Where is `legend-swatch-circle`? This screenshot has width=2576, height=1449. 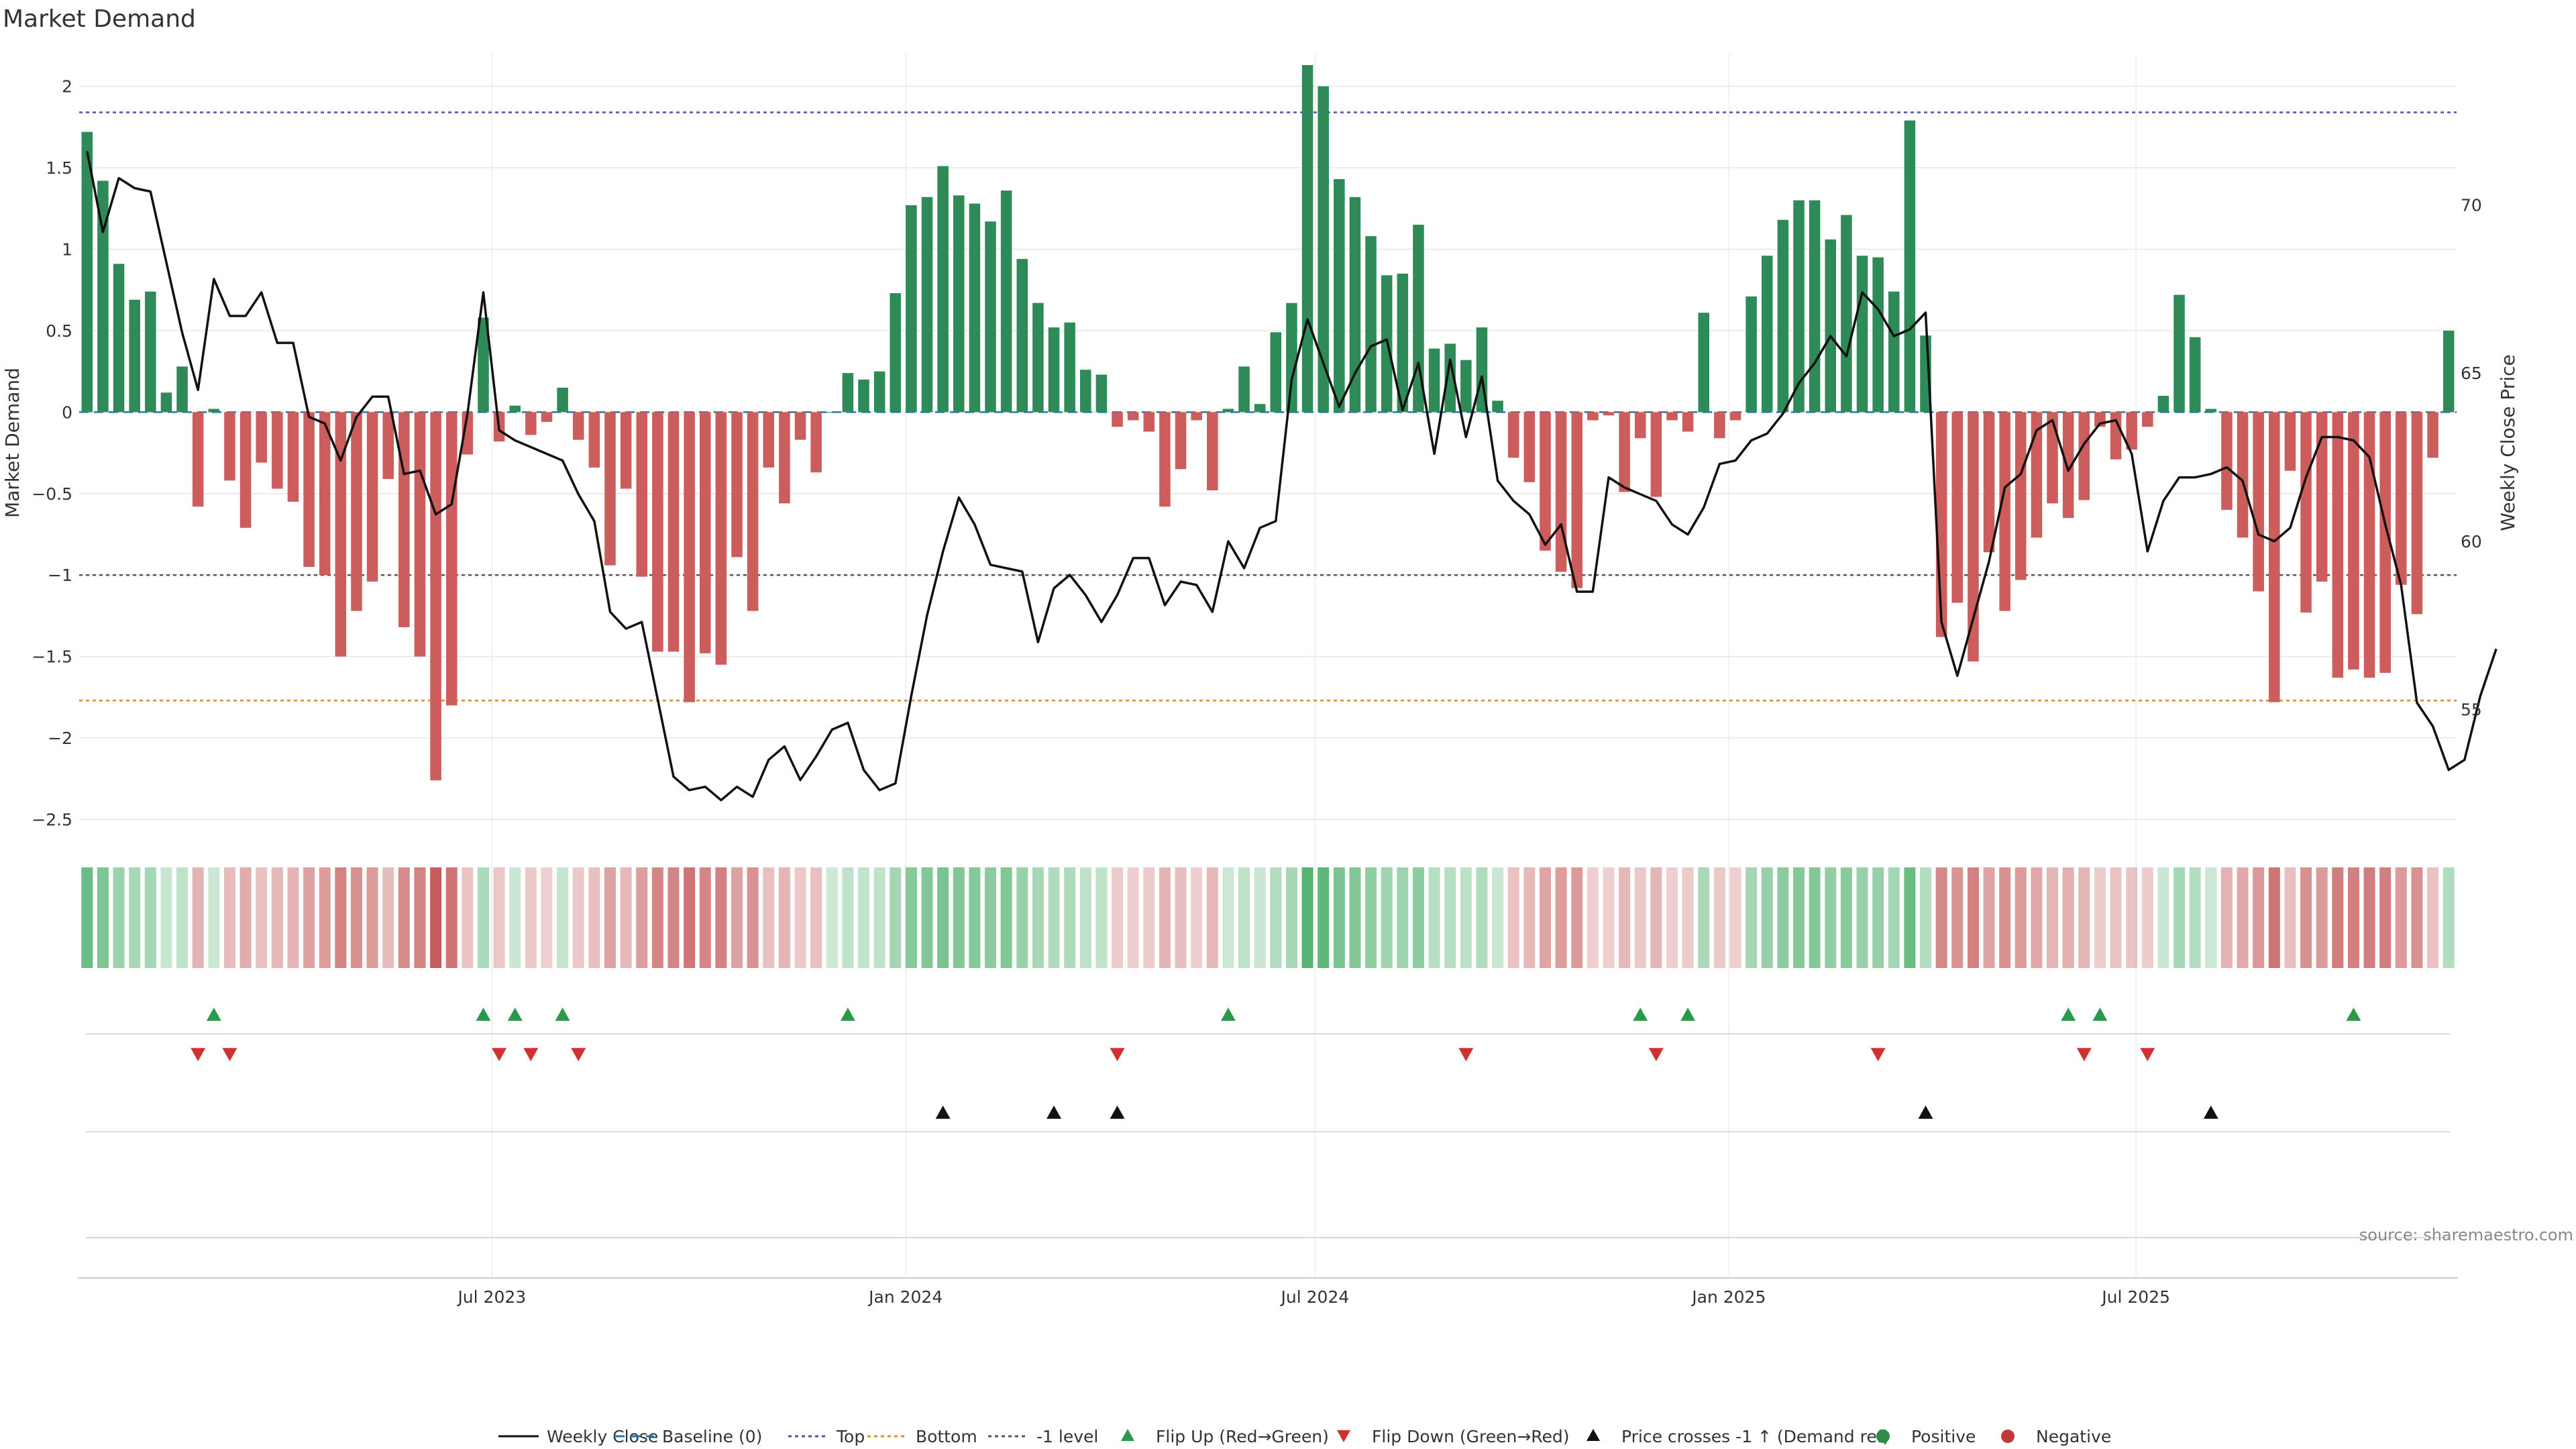
legend-swatch-circle is located at coordinates (2008, 1436).